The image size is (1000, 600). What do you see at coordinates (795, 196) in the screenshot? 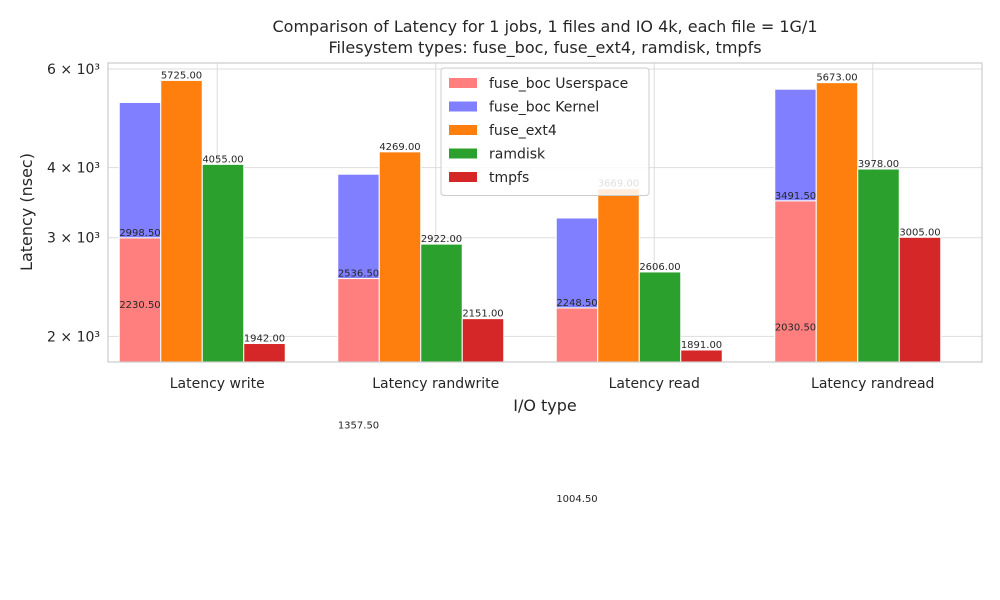
I see `data-label: 3491.50` at bounding box center [795, 196].